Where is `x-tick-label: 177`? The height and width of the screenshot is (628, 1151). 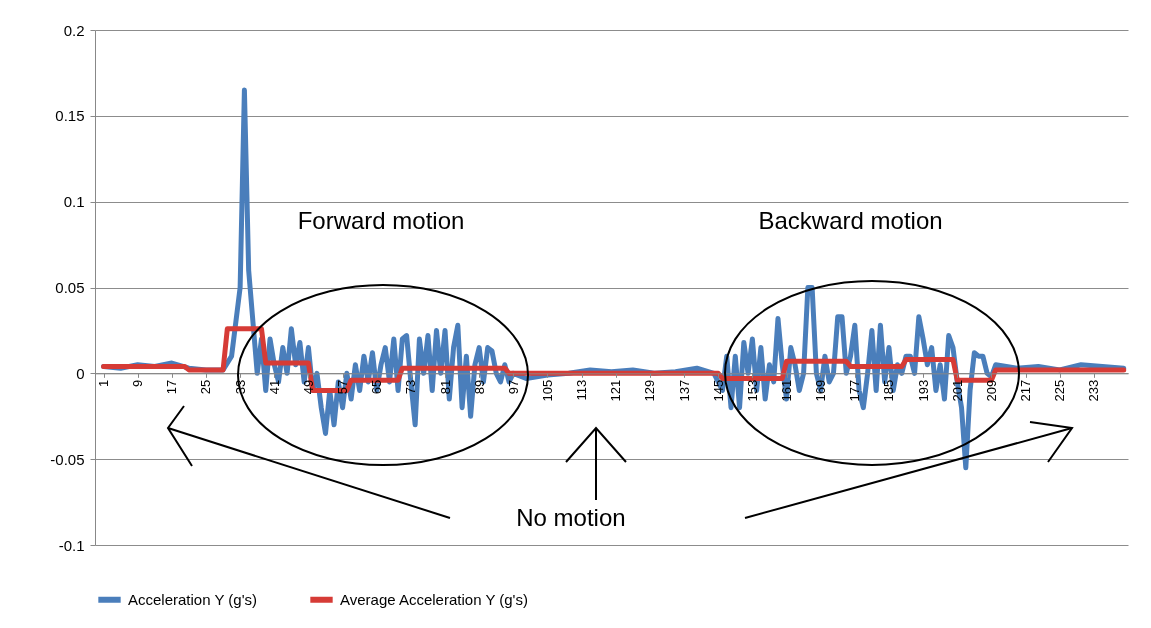
x-tick-label: 177 is located at coordinates (855, 390).